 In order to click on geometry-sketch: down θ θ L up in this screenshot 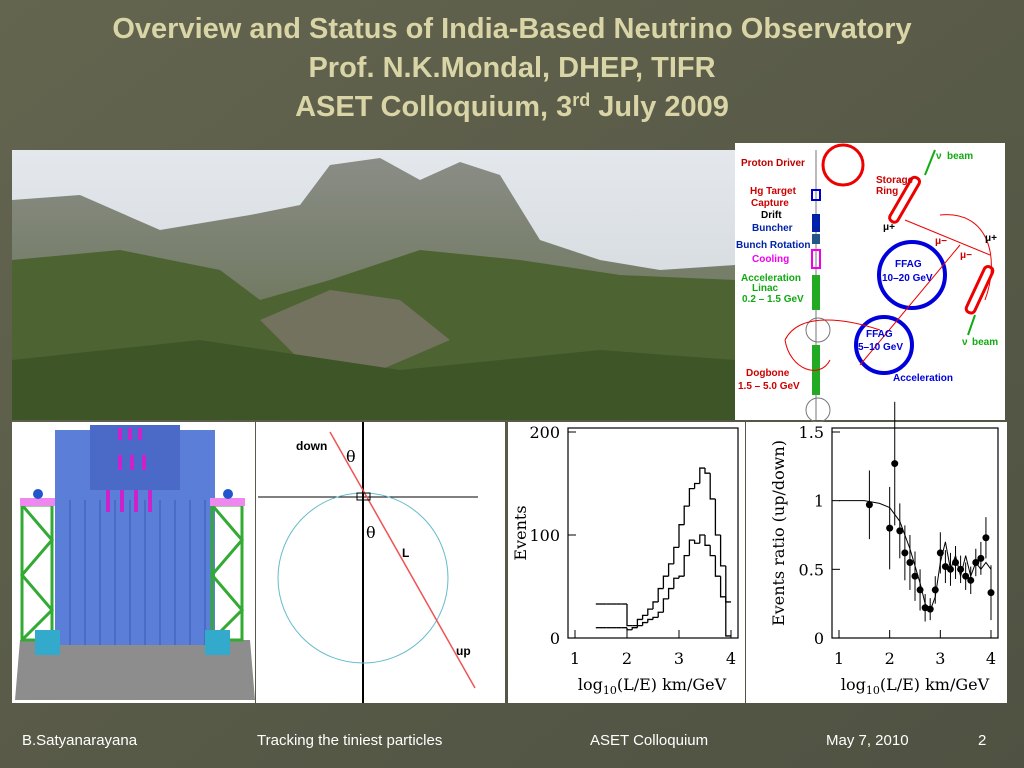, I will do `click(380, 562)`.